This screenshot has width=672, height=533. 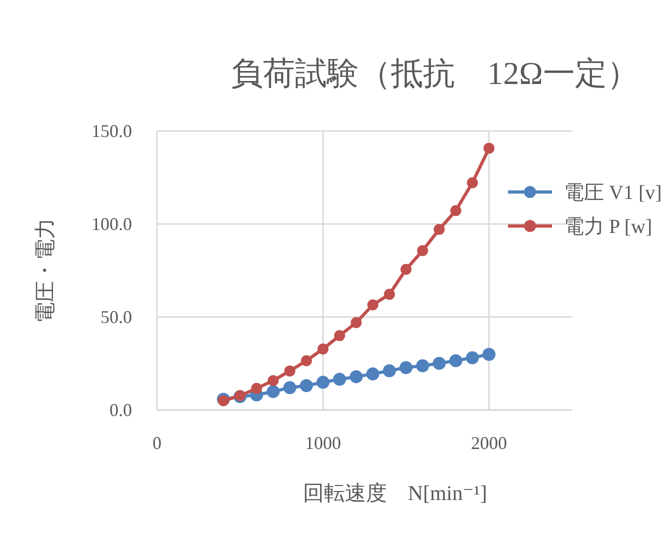 I want to click on x-tick-label: 2000, so click(x=489, y=443).